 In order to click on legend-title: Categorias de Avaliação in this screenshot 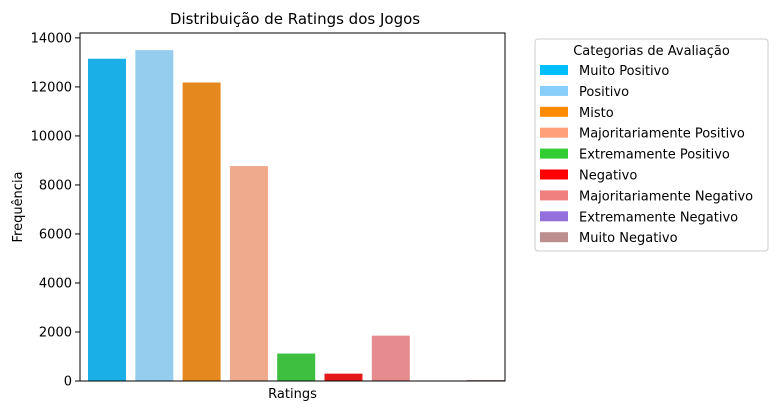, I will do `click(651, 51)`.